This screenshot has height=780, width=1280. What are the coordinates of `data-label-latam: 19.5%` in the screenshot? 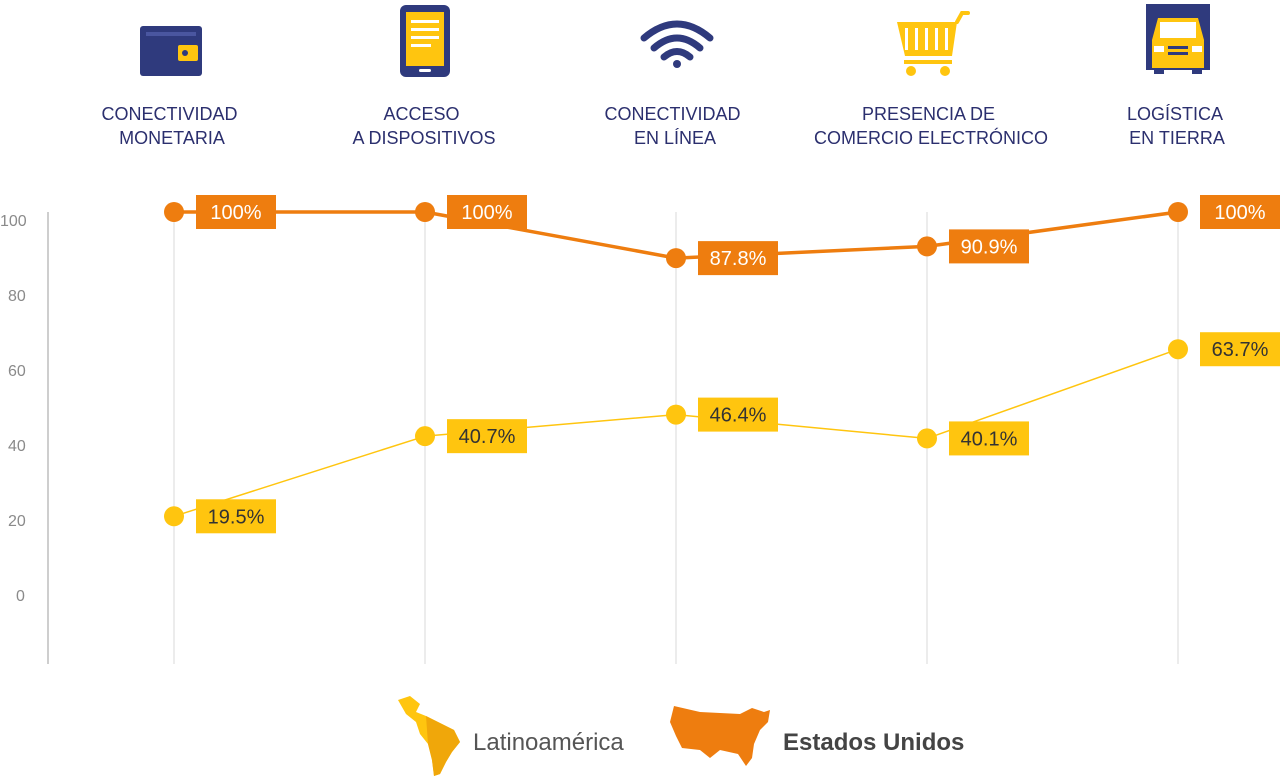 It's located at (236, 517).